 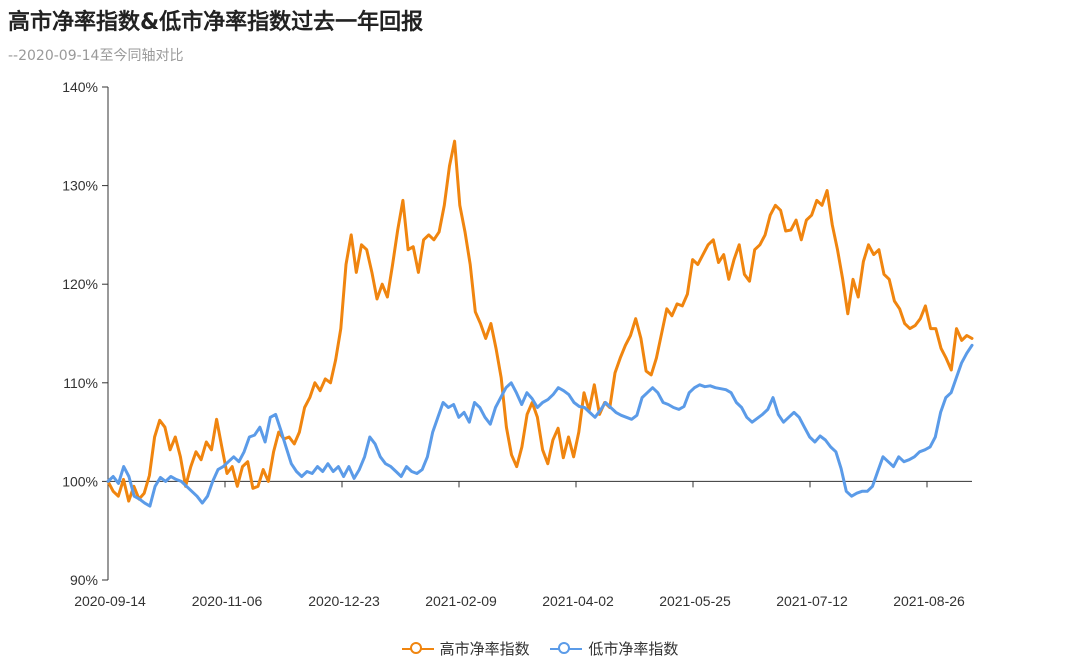 What do you see at coordinates (540, 649) in the screenshot?
I see `legend: 高市净率指数 低市净率指数` at bounding box center [540, 649].